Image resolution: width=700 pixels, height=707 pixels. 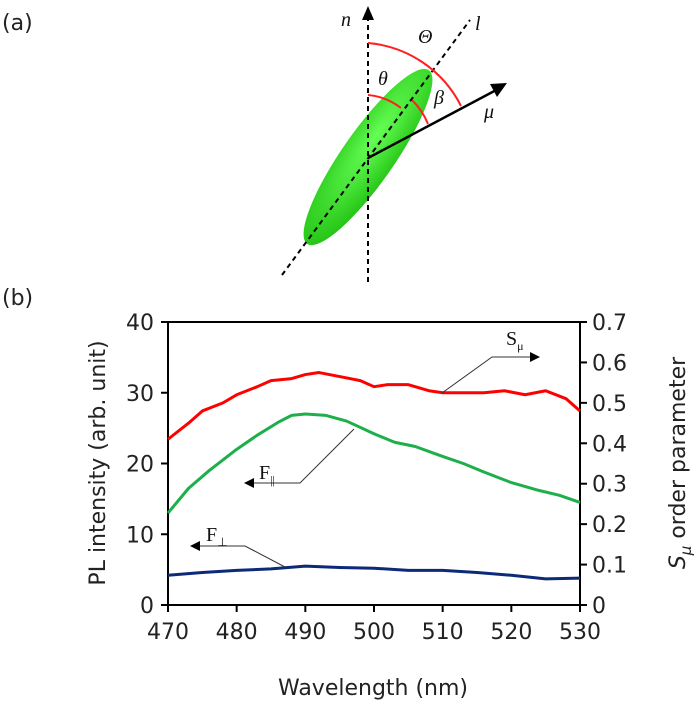 I want to click on n-arrow-icon, so click(x=368, y=13).